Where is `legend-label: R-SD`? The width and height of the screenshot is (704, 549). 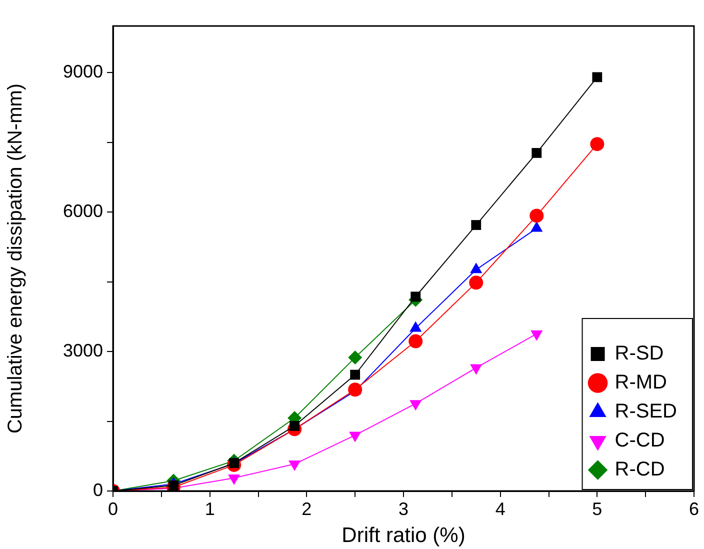
legend-label: R-SD is located at coordinates (639, 353).